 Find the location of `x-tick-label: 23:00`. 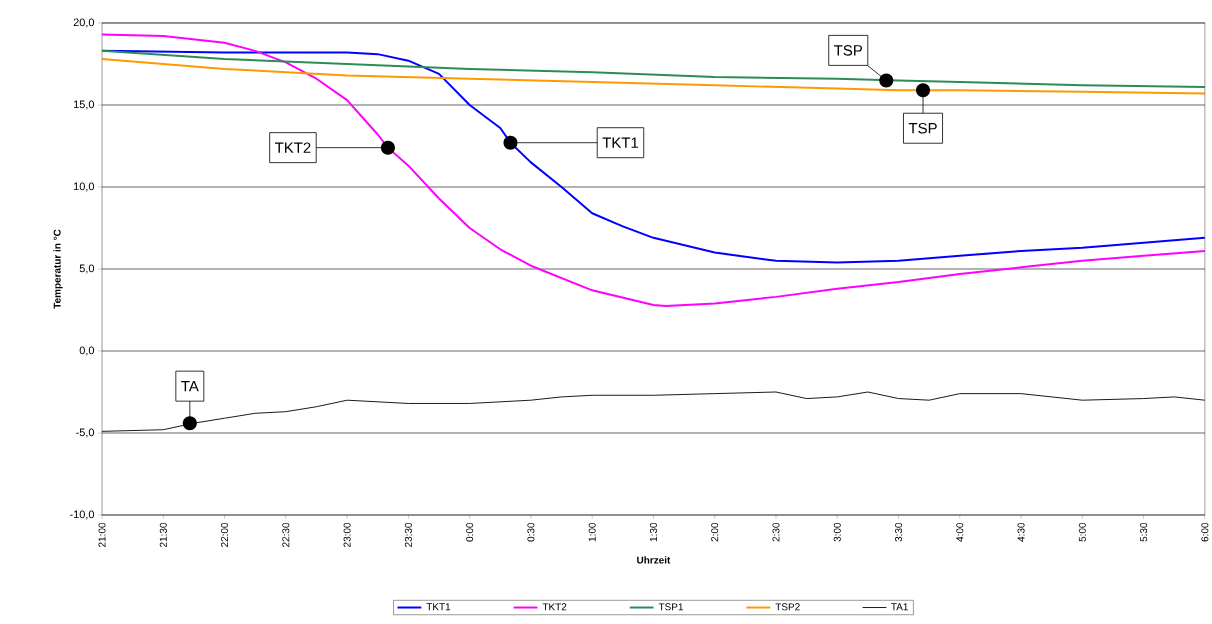

x-tick-label: 23:00 is located at coordinates (347, 534).